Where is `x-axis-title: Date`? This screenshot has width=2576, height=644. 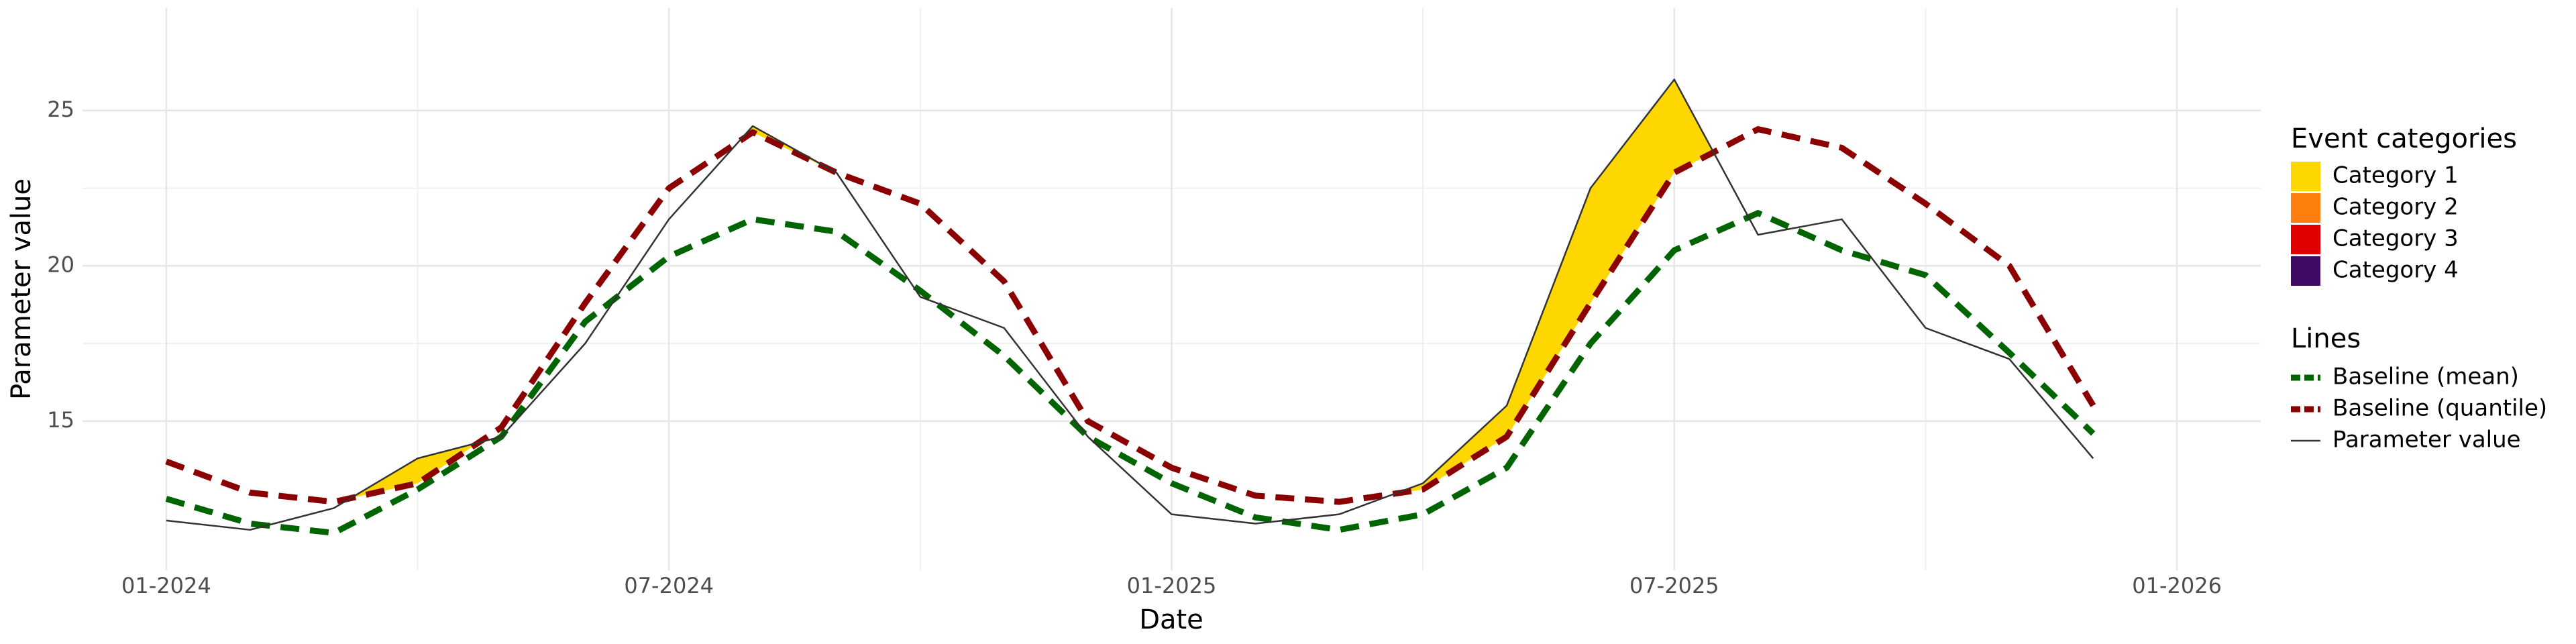 x-axis-title: Date is located at coordinates (1171, 619).